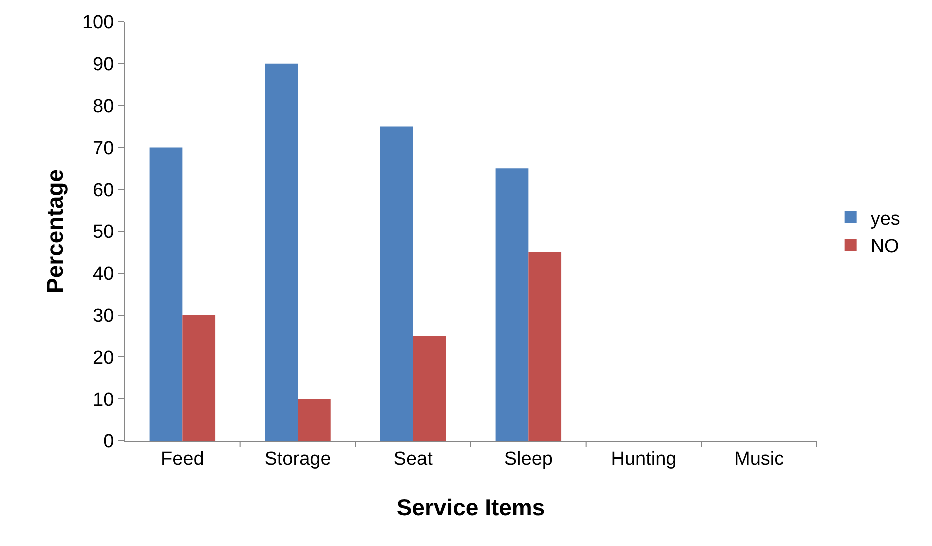  What do you see at coordinates (644, 459) in the screenshot?
I see `x-tick-label: Hunting` at bounding box center [644, 459].